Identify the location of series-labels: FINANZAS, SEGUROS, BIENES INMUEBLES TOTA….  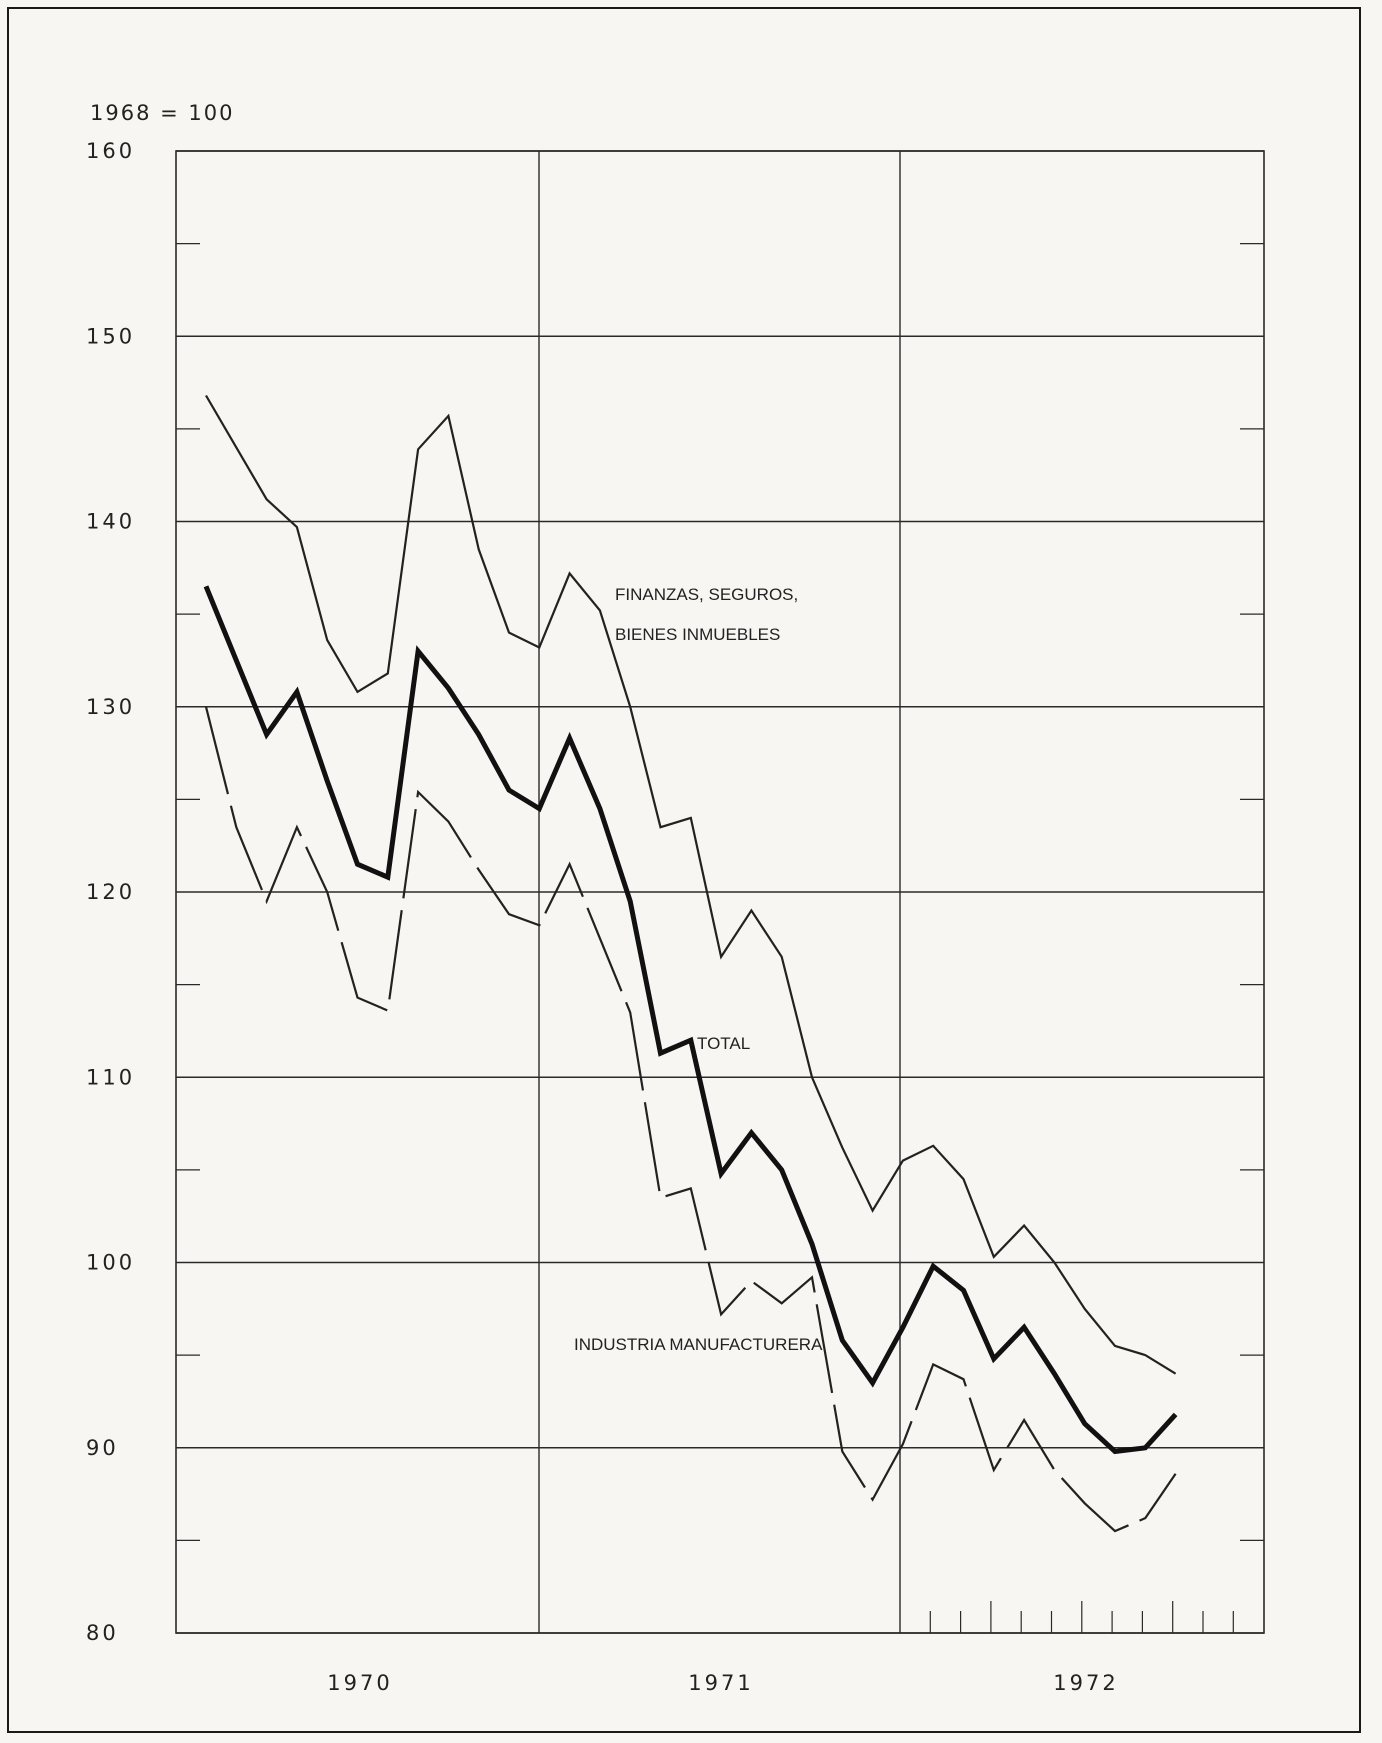
(698, 969).